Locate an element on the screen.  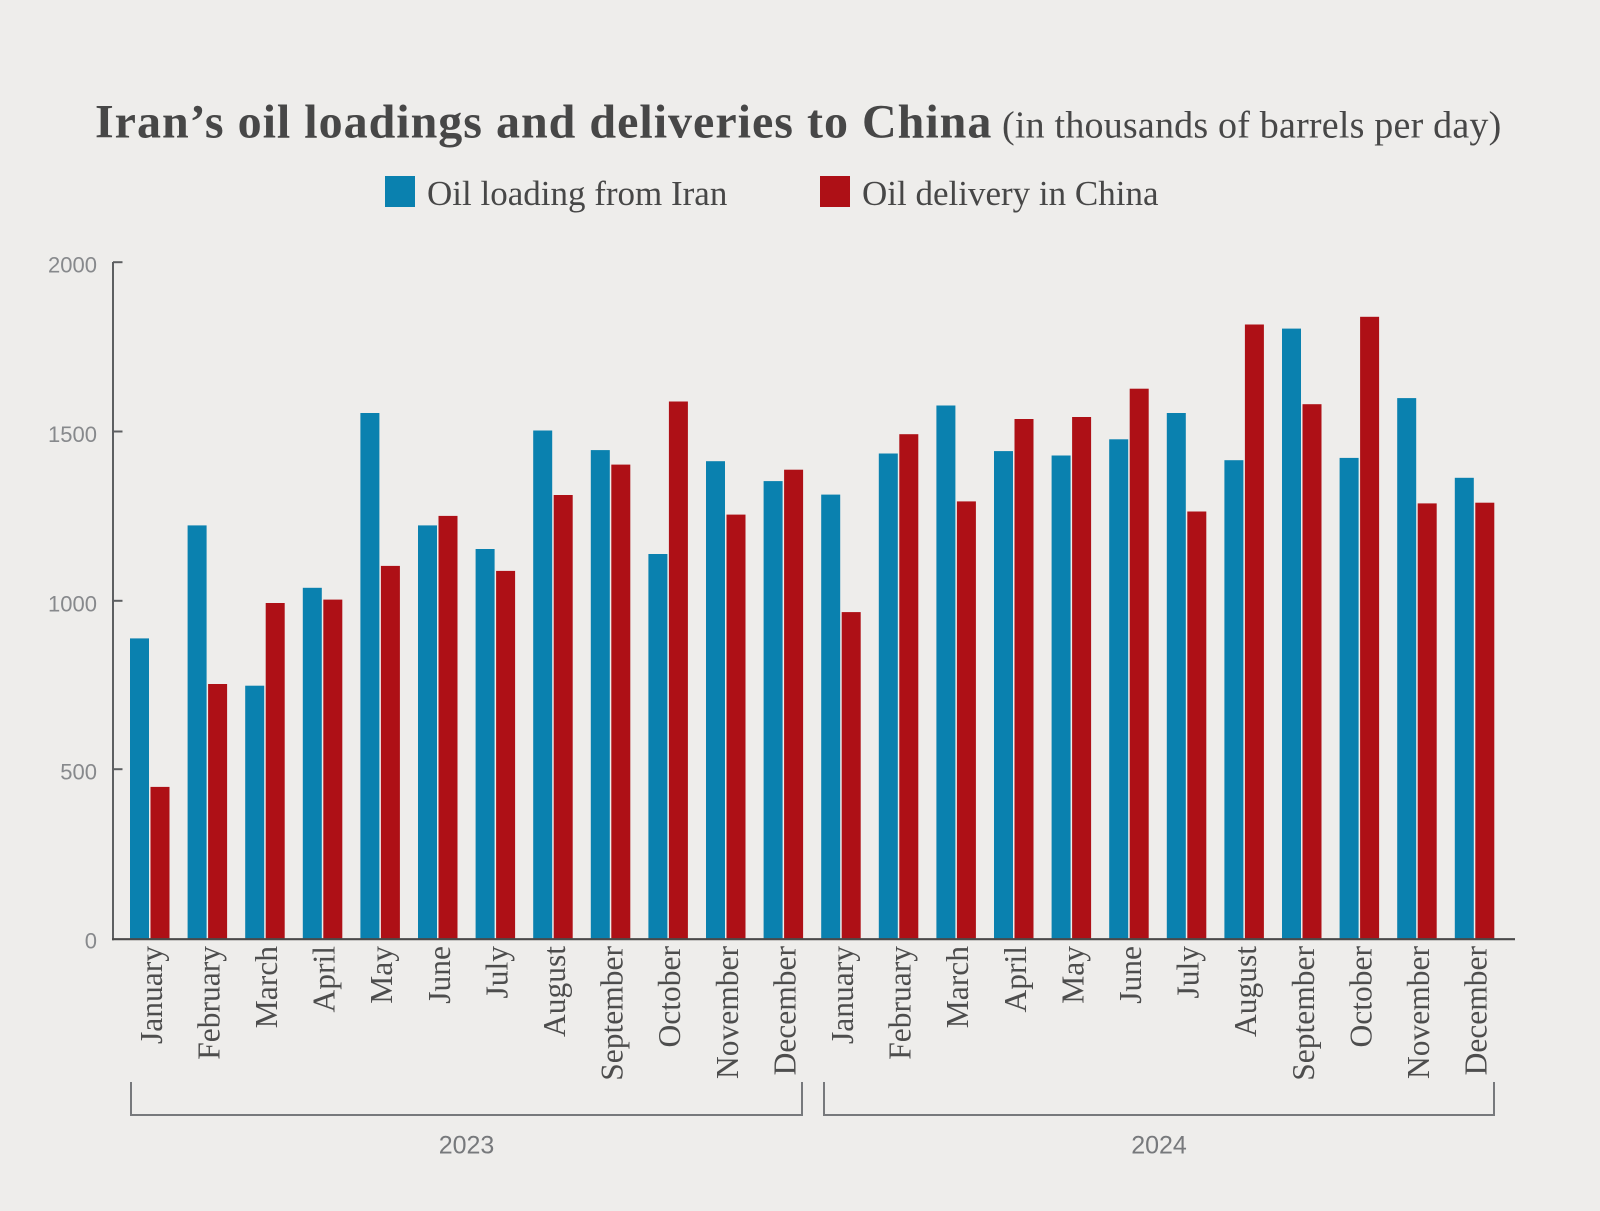
svg-text: 2000 is located at coordinates (72, 265).